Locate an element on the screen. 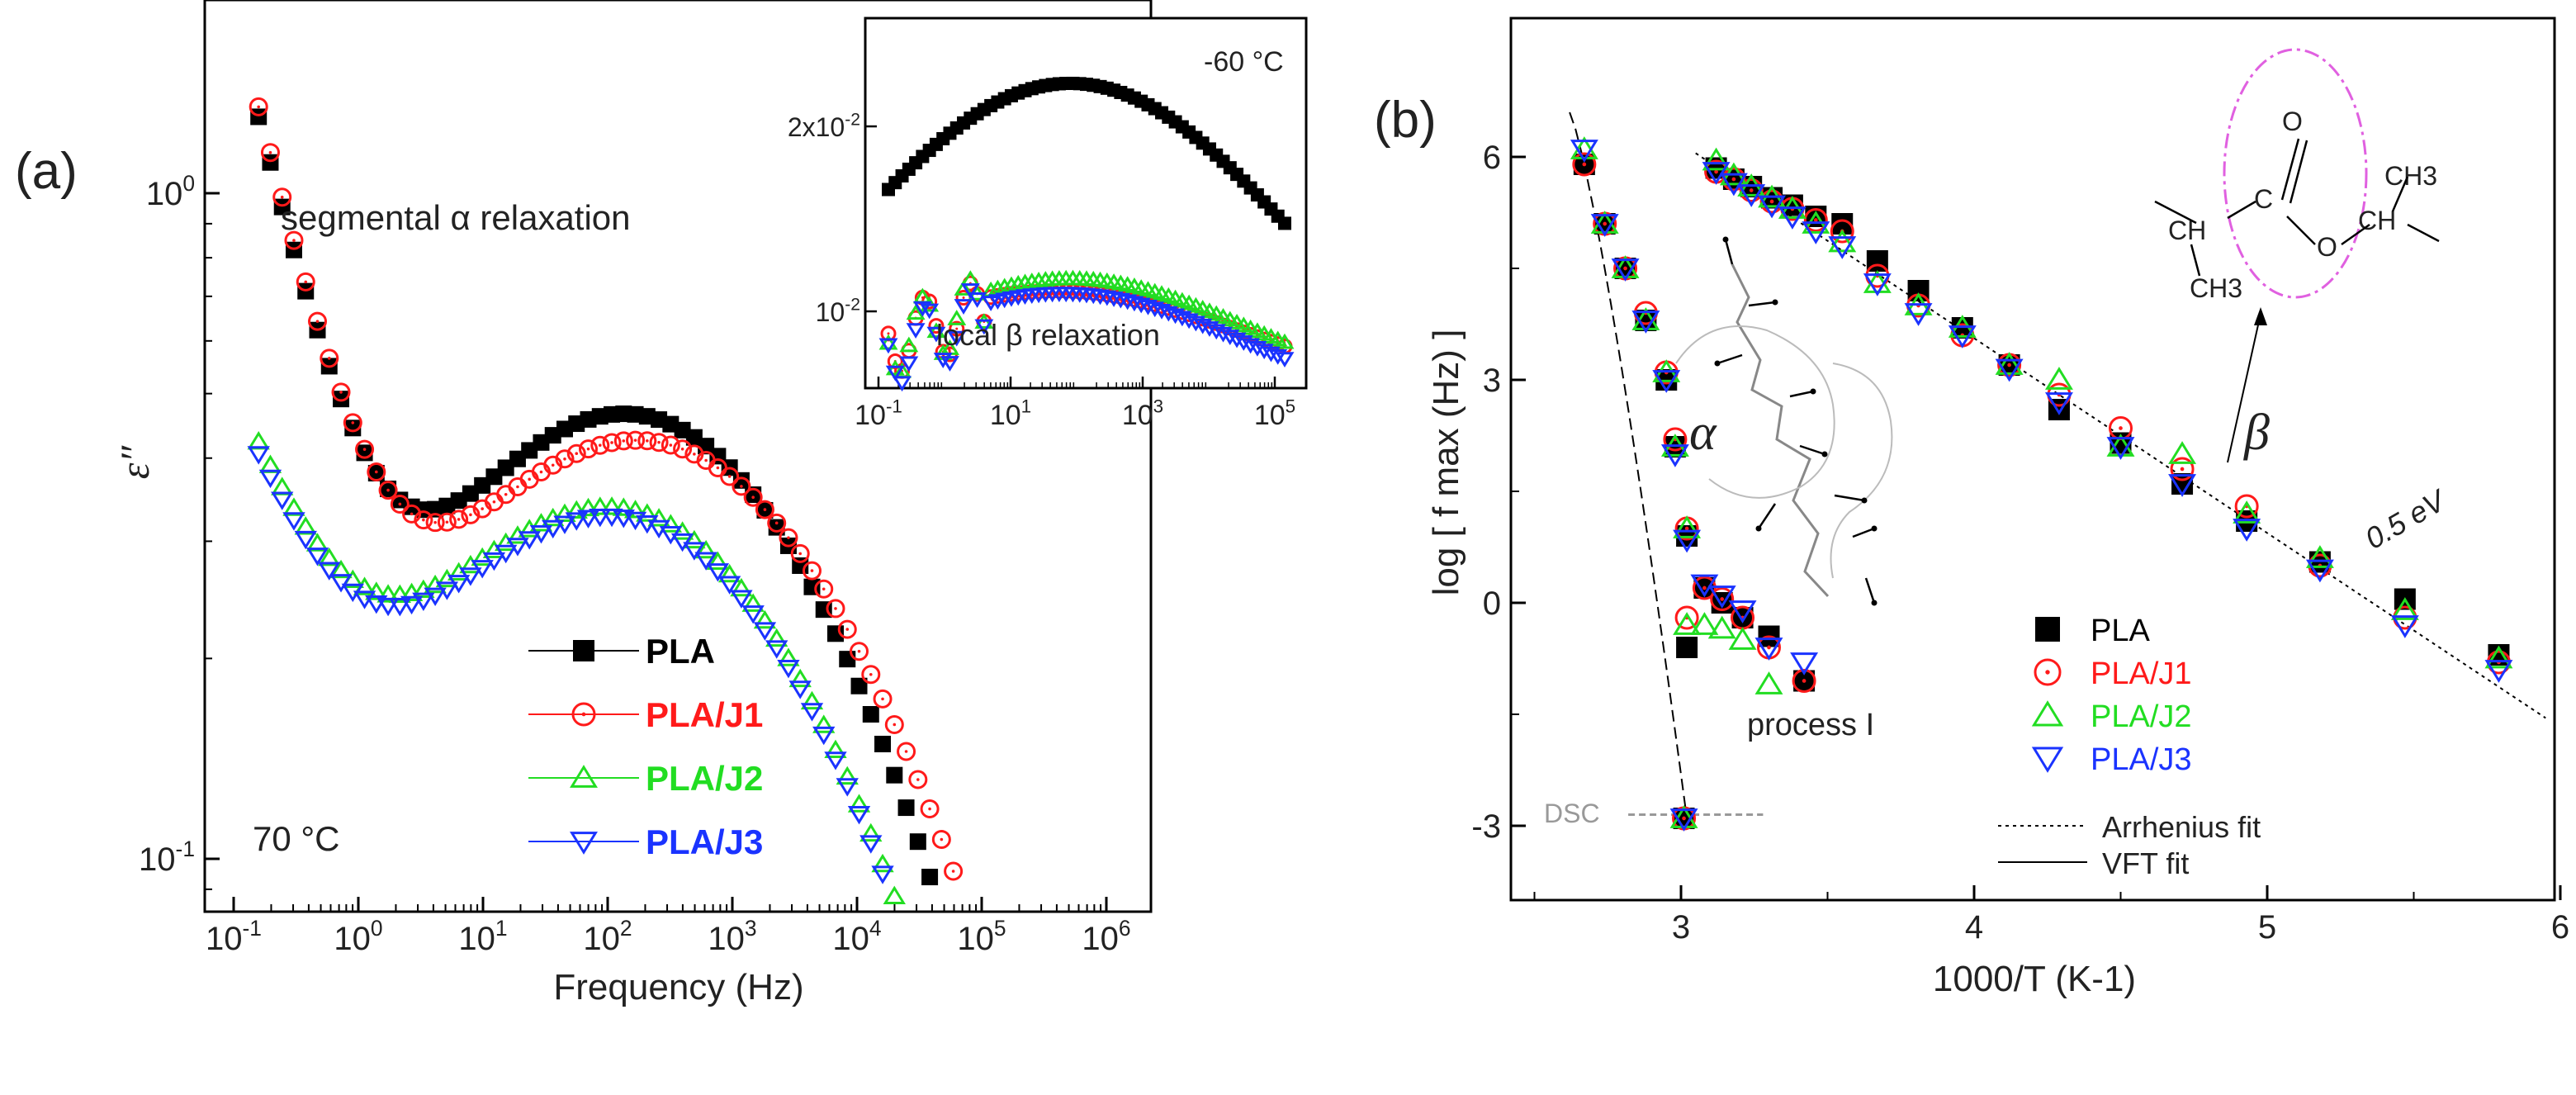 The image size is (2576, 1095). fit-legend-label: VFT fit is located at coordinates (2145, 863).